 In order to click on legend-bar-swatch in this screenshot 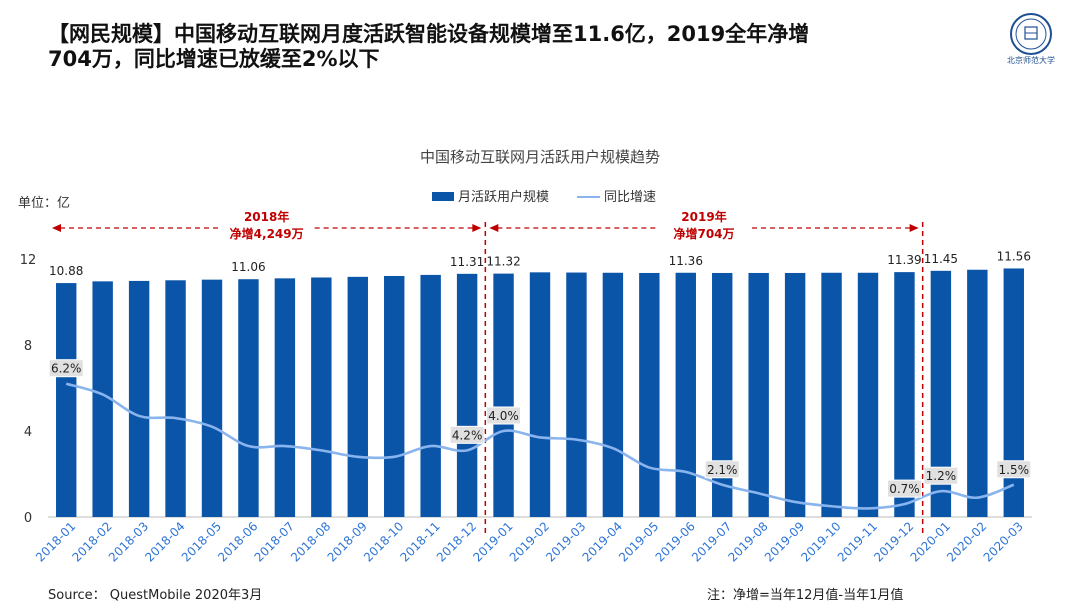, I will do `click(443, 196)`.